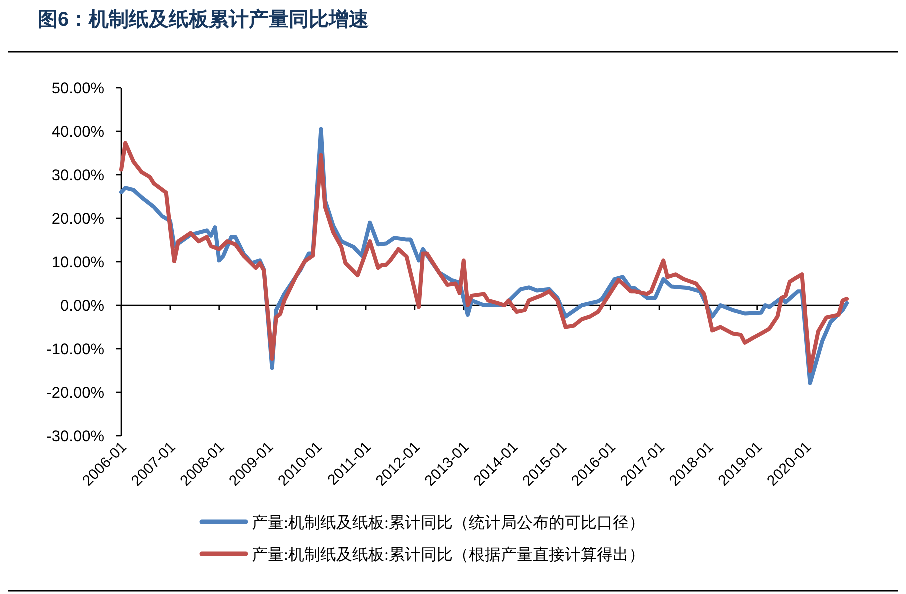 This screenshot has height=594, width=906. I want to click on y-tick-label: 20.00%, so click(78, 219).